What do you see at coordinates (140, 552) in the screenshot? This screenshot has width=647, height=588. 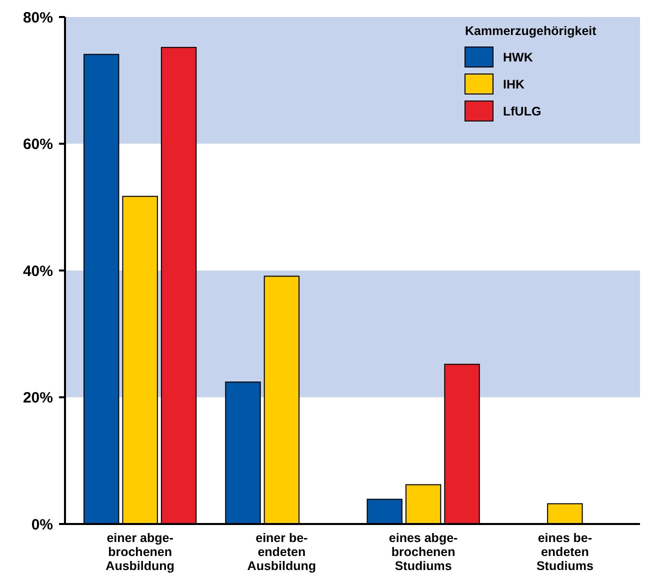 I see `x-tick-label: einer abge- brochenen Ausbildung` at bounding box center [140, 552].